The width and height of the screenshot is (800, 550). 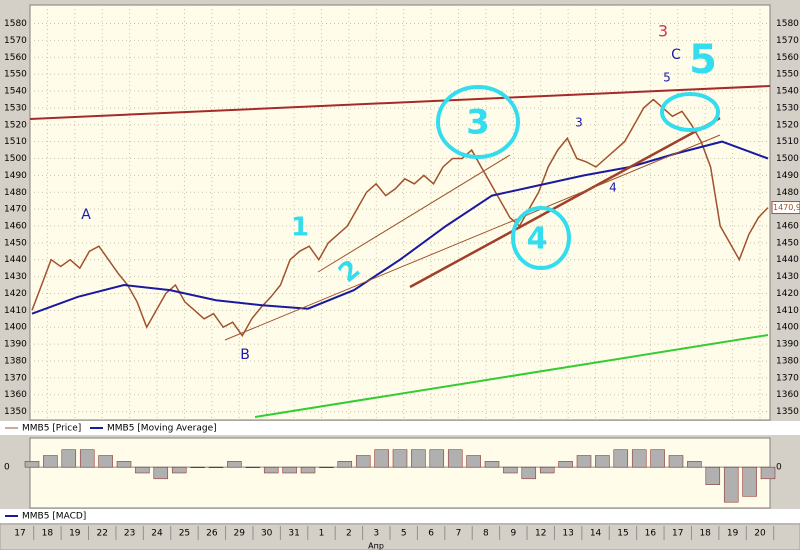 I want to click on date-axis, so click(x=400, y=536).